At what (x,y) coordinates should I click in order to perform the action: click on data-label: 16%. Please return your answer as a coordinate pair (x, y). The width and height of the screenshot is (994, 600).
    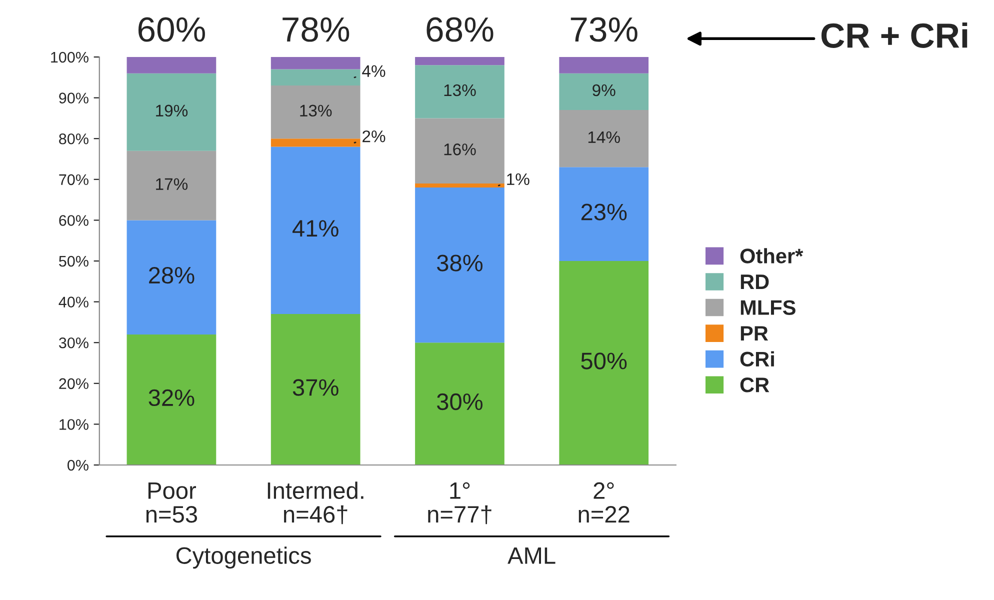
    Looking at the image, I should click on (460, 150).